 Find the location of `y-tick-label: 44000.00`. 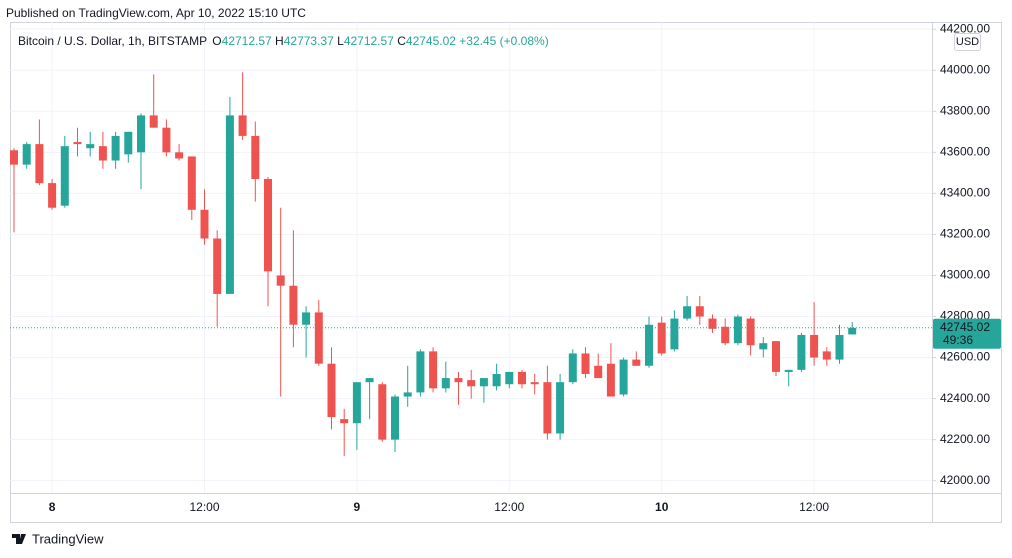

y-tick-label: 44000.00 is located at coordinates (965, 69).